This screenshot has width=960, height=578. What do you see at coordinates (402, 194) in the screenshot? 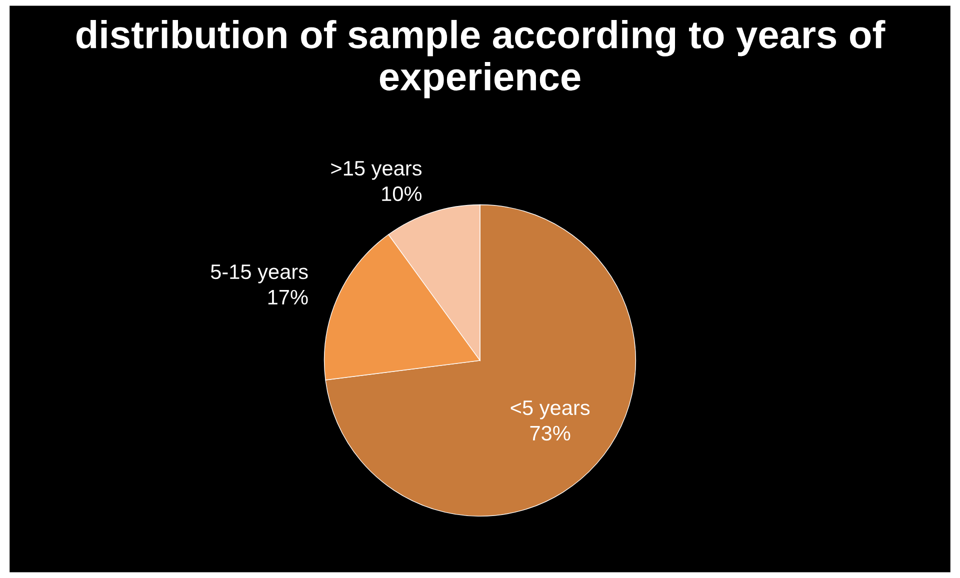
I see `data-label: 10%` at bounding box center [402, 194].